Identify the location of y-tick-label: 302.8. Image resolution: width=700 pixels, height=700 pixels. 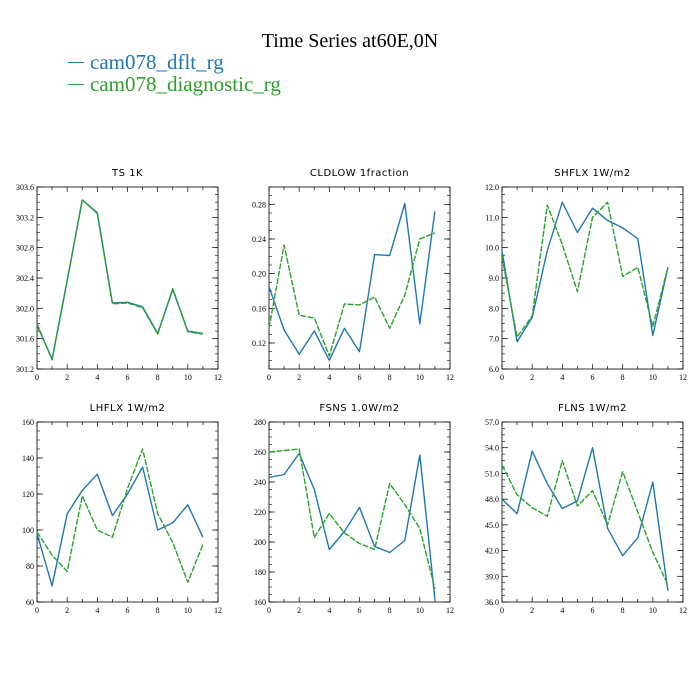
(25, 248).